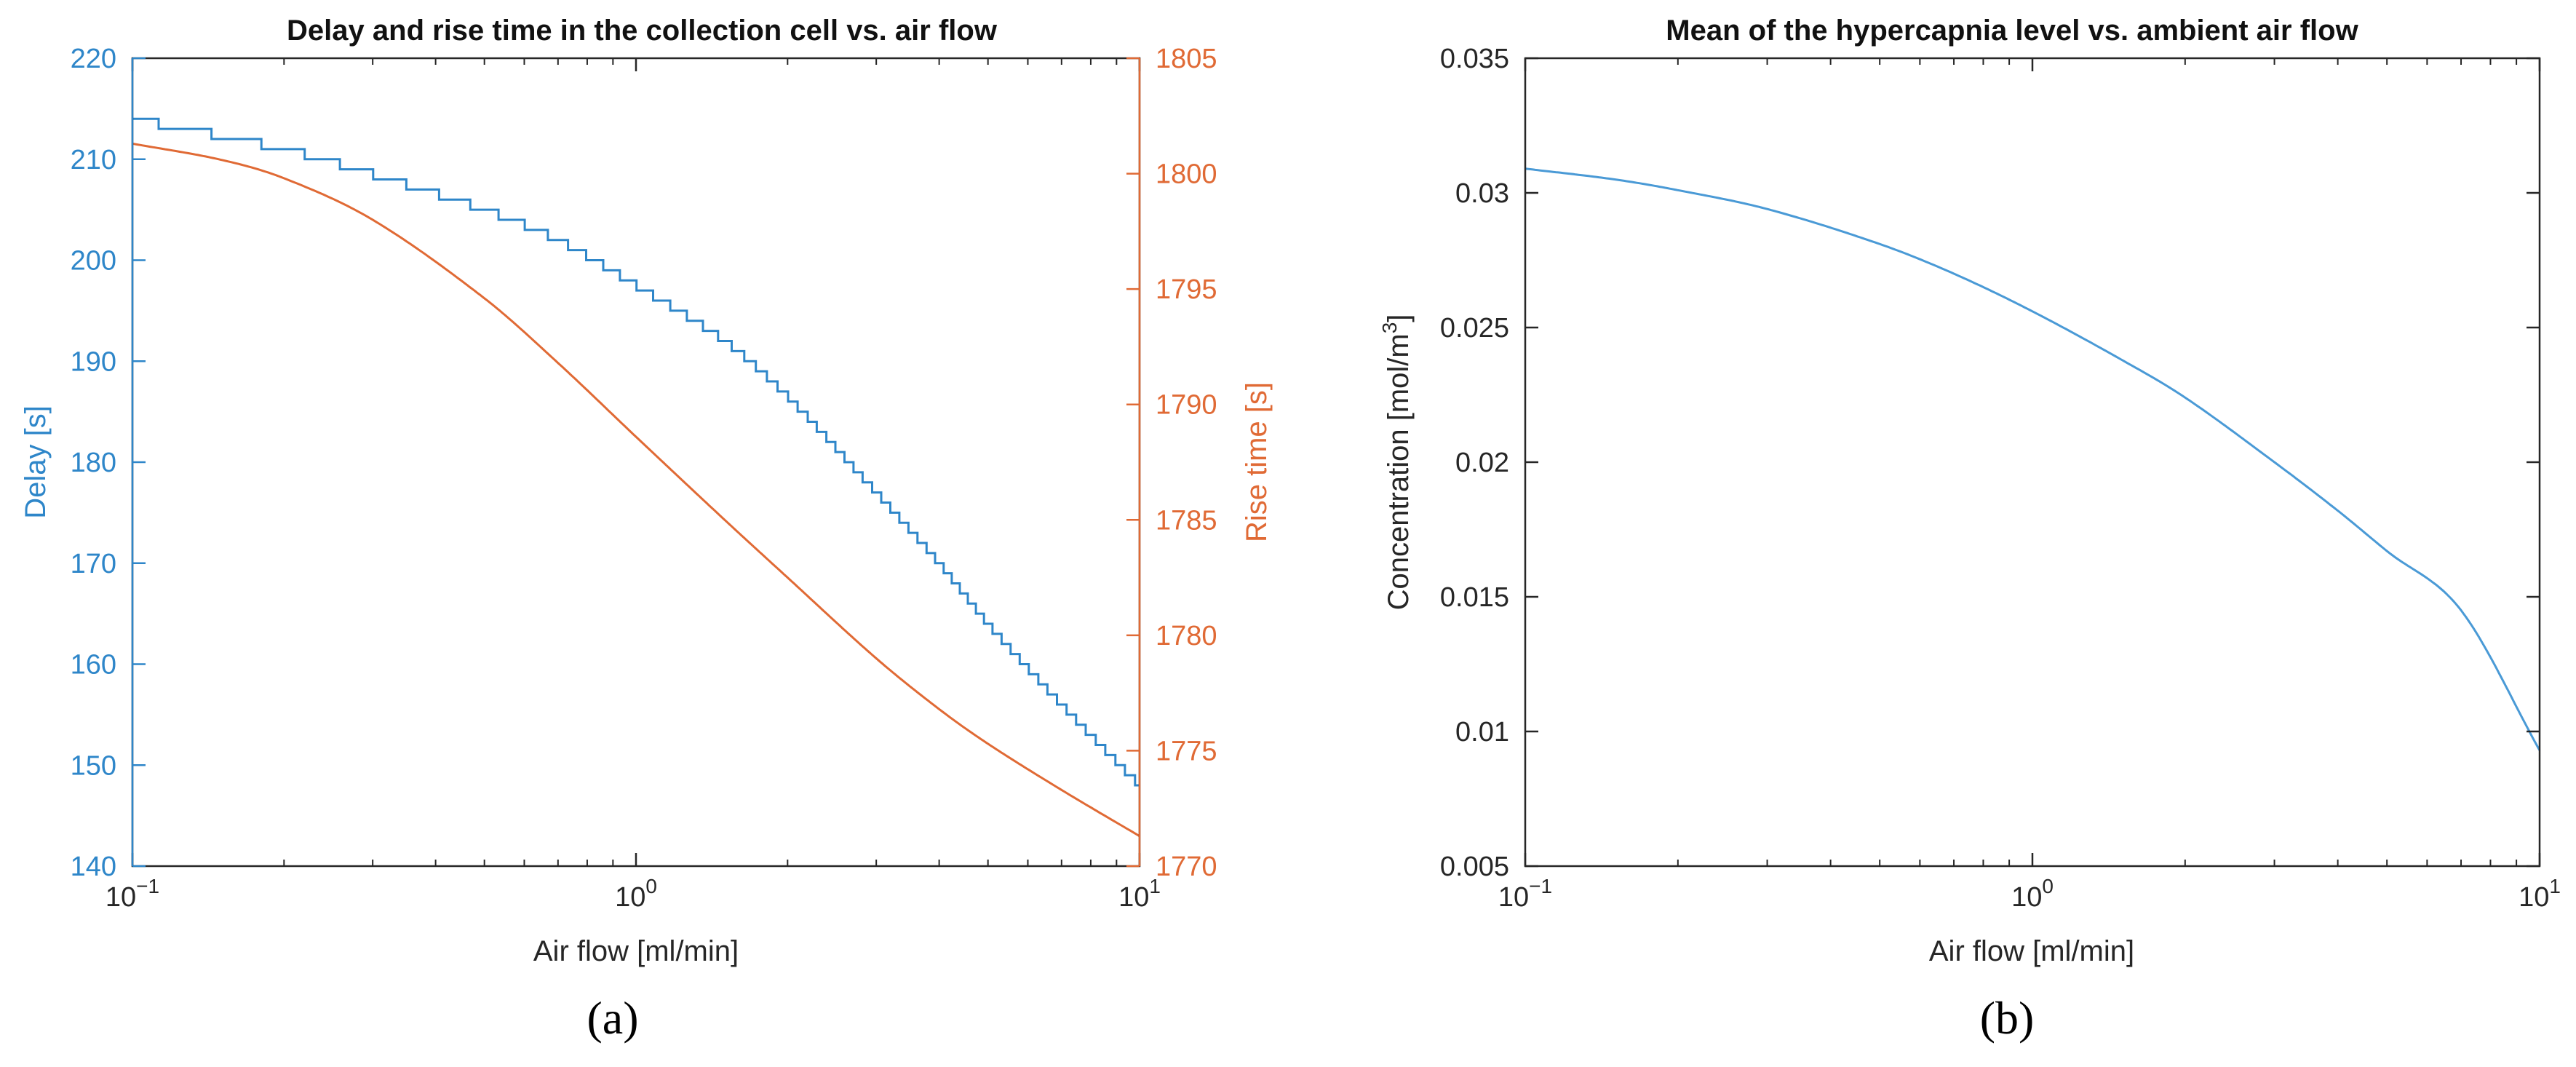 The image size is (2576, 1067). What do you see at coordinates (2048, 886) in the screenshot?
I see `chart-b-x-tick-exp: 0` at bounding box center [2048, 886].